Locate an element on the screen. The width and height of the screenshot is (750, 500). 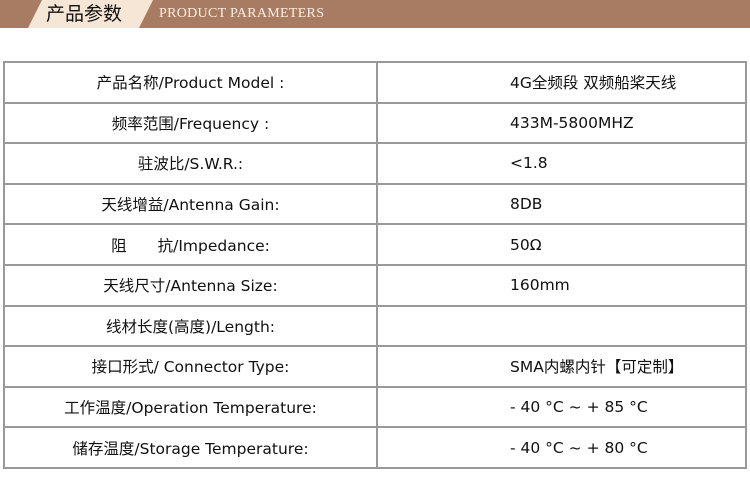
param-label: 产品名称/Product Model : is located at coordinates (190, 82).